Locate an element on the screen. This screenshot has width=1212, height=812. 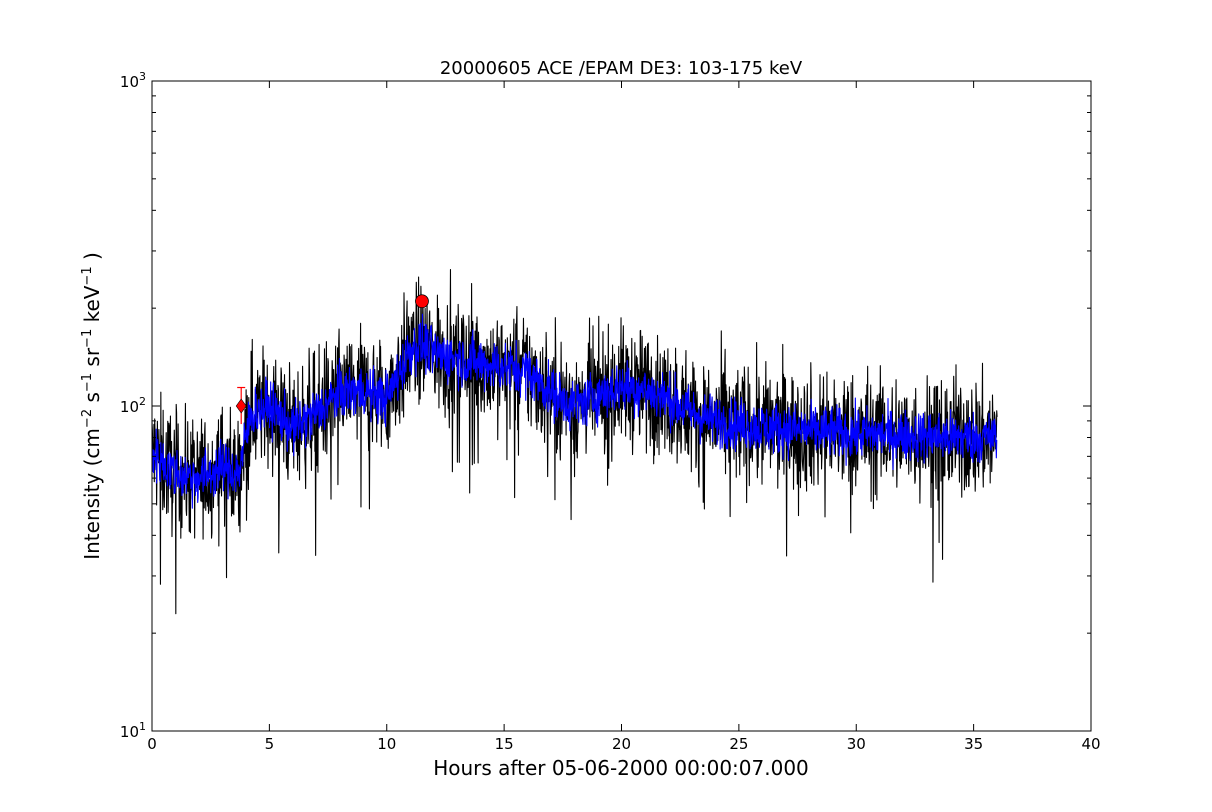
x-tick-label: 25 is located at coordinates (738, 744).